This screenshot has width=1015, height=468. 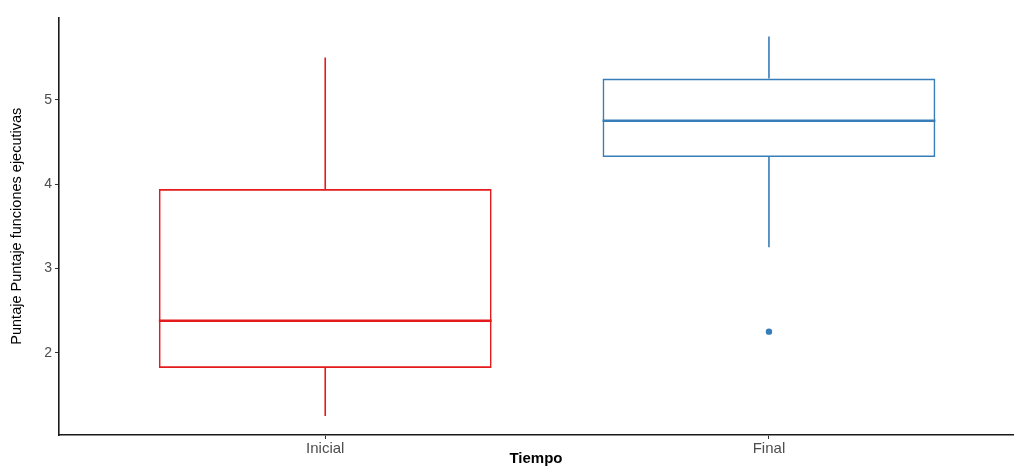 What do you see at coordinates (325, 448) in the screenshot?
I see `x-tick-label: Inicial` at bounding box center [325, 448].